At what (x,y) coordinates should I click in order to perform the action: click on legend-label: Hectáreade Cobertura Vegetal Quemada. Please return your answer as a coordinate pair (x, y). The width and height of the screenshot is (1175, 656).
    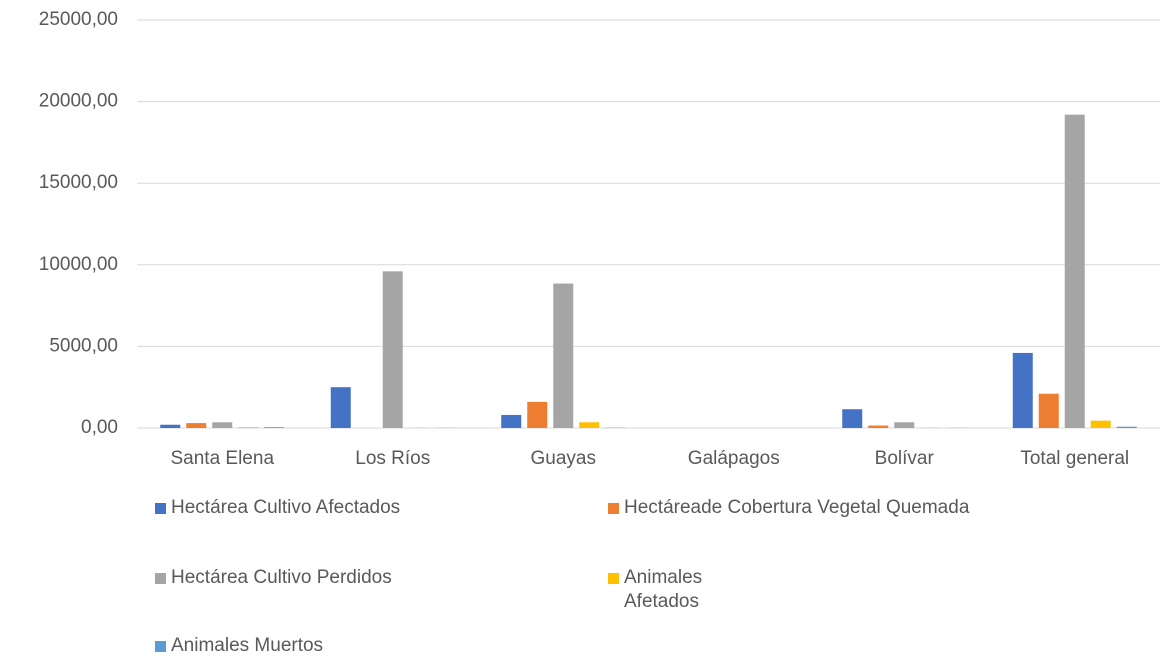
    Looking at the image, I should click on (797, 507).